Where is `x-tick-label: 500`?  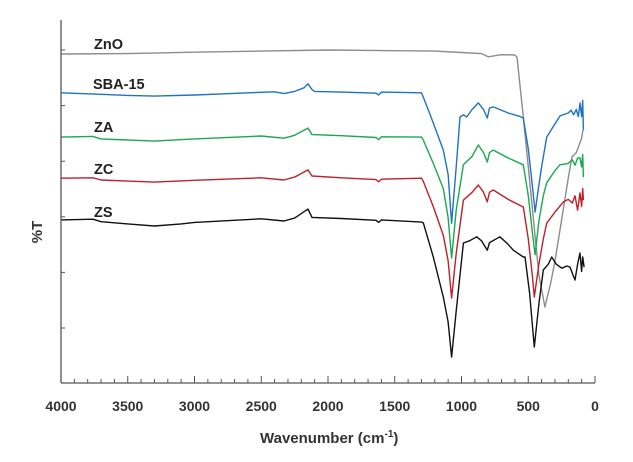
x-tick-label: 500 is located at coordinates (529, 406).